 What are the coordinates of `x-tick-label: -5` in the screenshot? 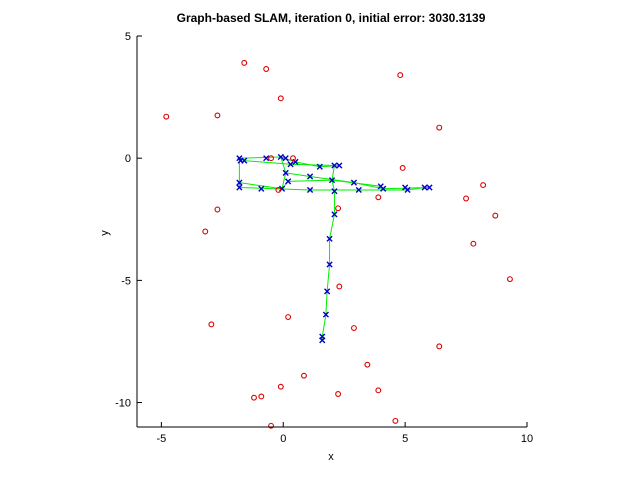 It's located at (161, 439).